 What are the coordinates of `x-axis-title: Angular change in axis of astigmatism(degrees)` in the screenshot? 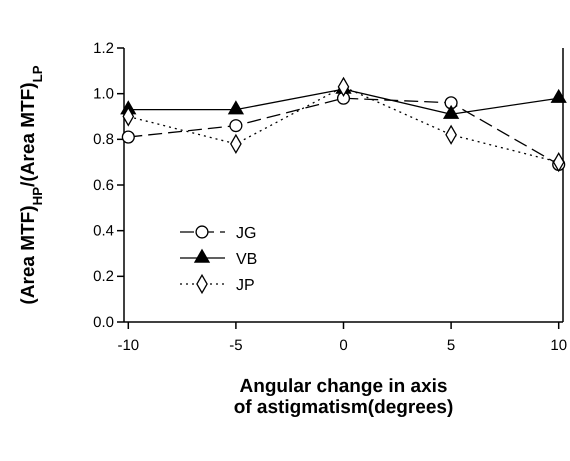 It's located at (344, 397).